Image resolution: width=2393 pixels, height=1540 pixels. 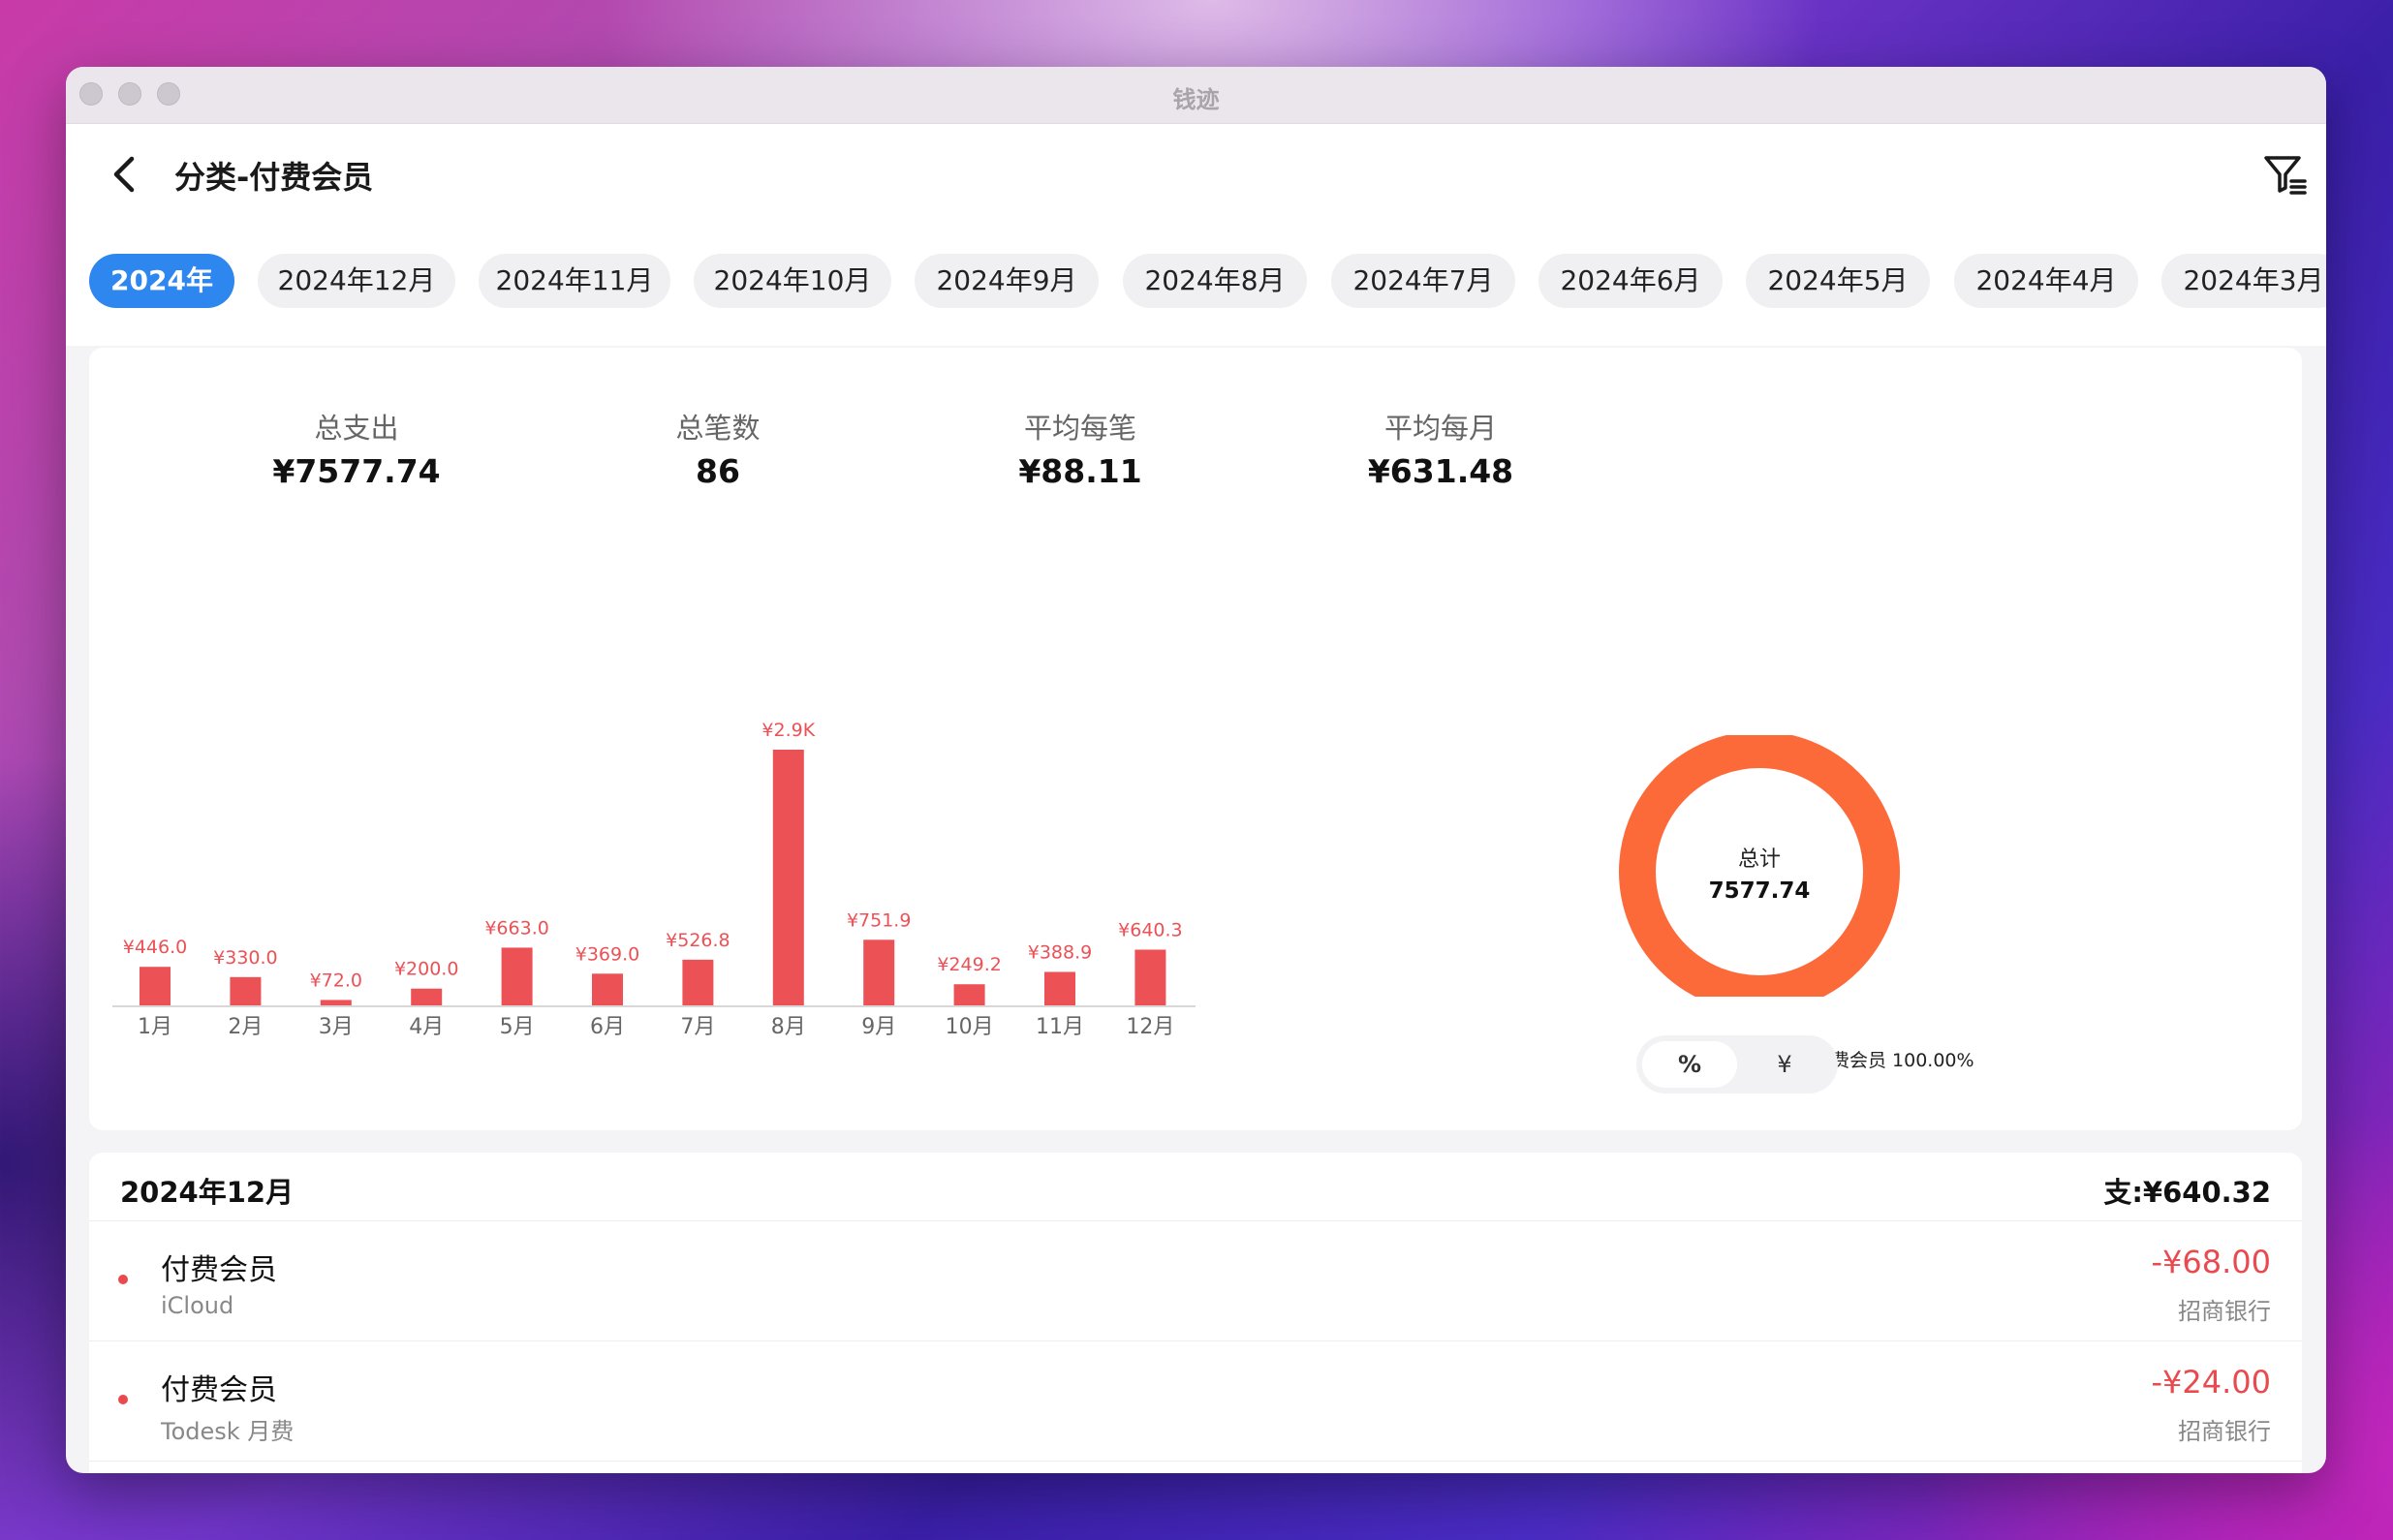 What do you see at coordinates (1196, 175) in the screenshot?
I see `page-header: 分类-付费会员` at bounding box center [1196, 175].